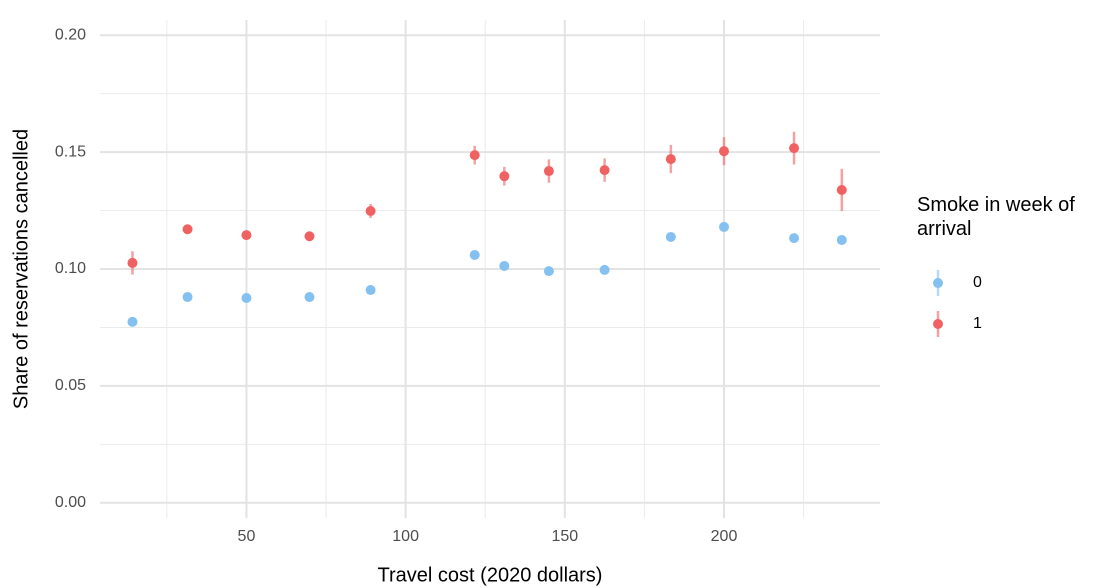 Image resolution: width=1099 pixels, height=588 pixels. Describe the element at coordinates (405, 536) in the screenshot. I see `x-tick-label: 100` at that location.